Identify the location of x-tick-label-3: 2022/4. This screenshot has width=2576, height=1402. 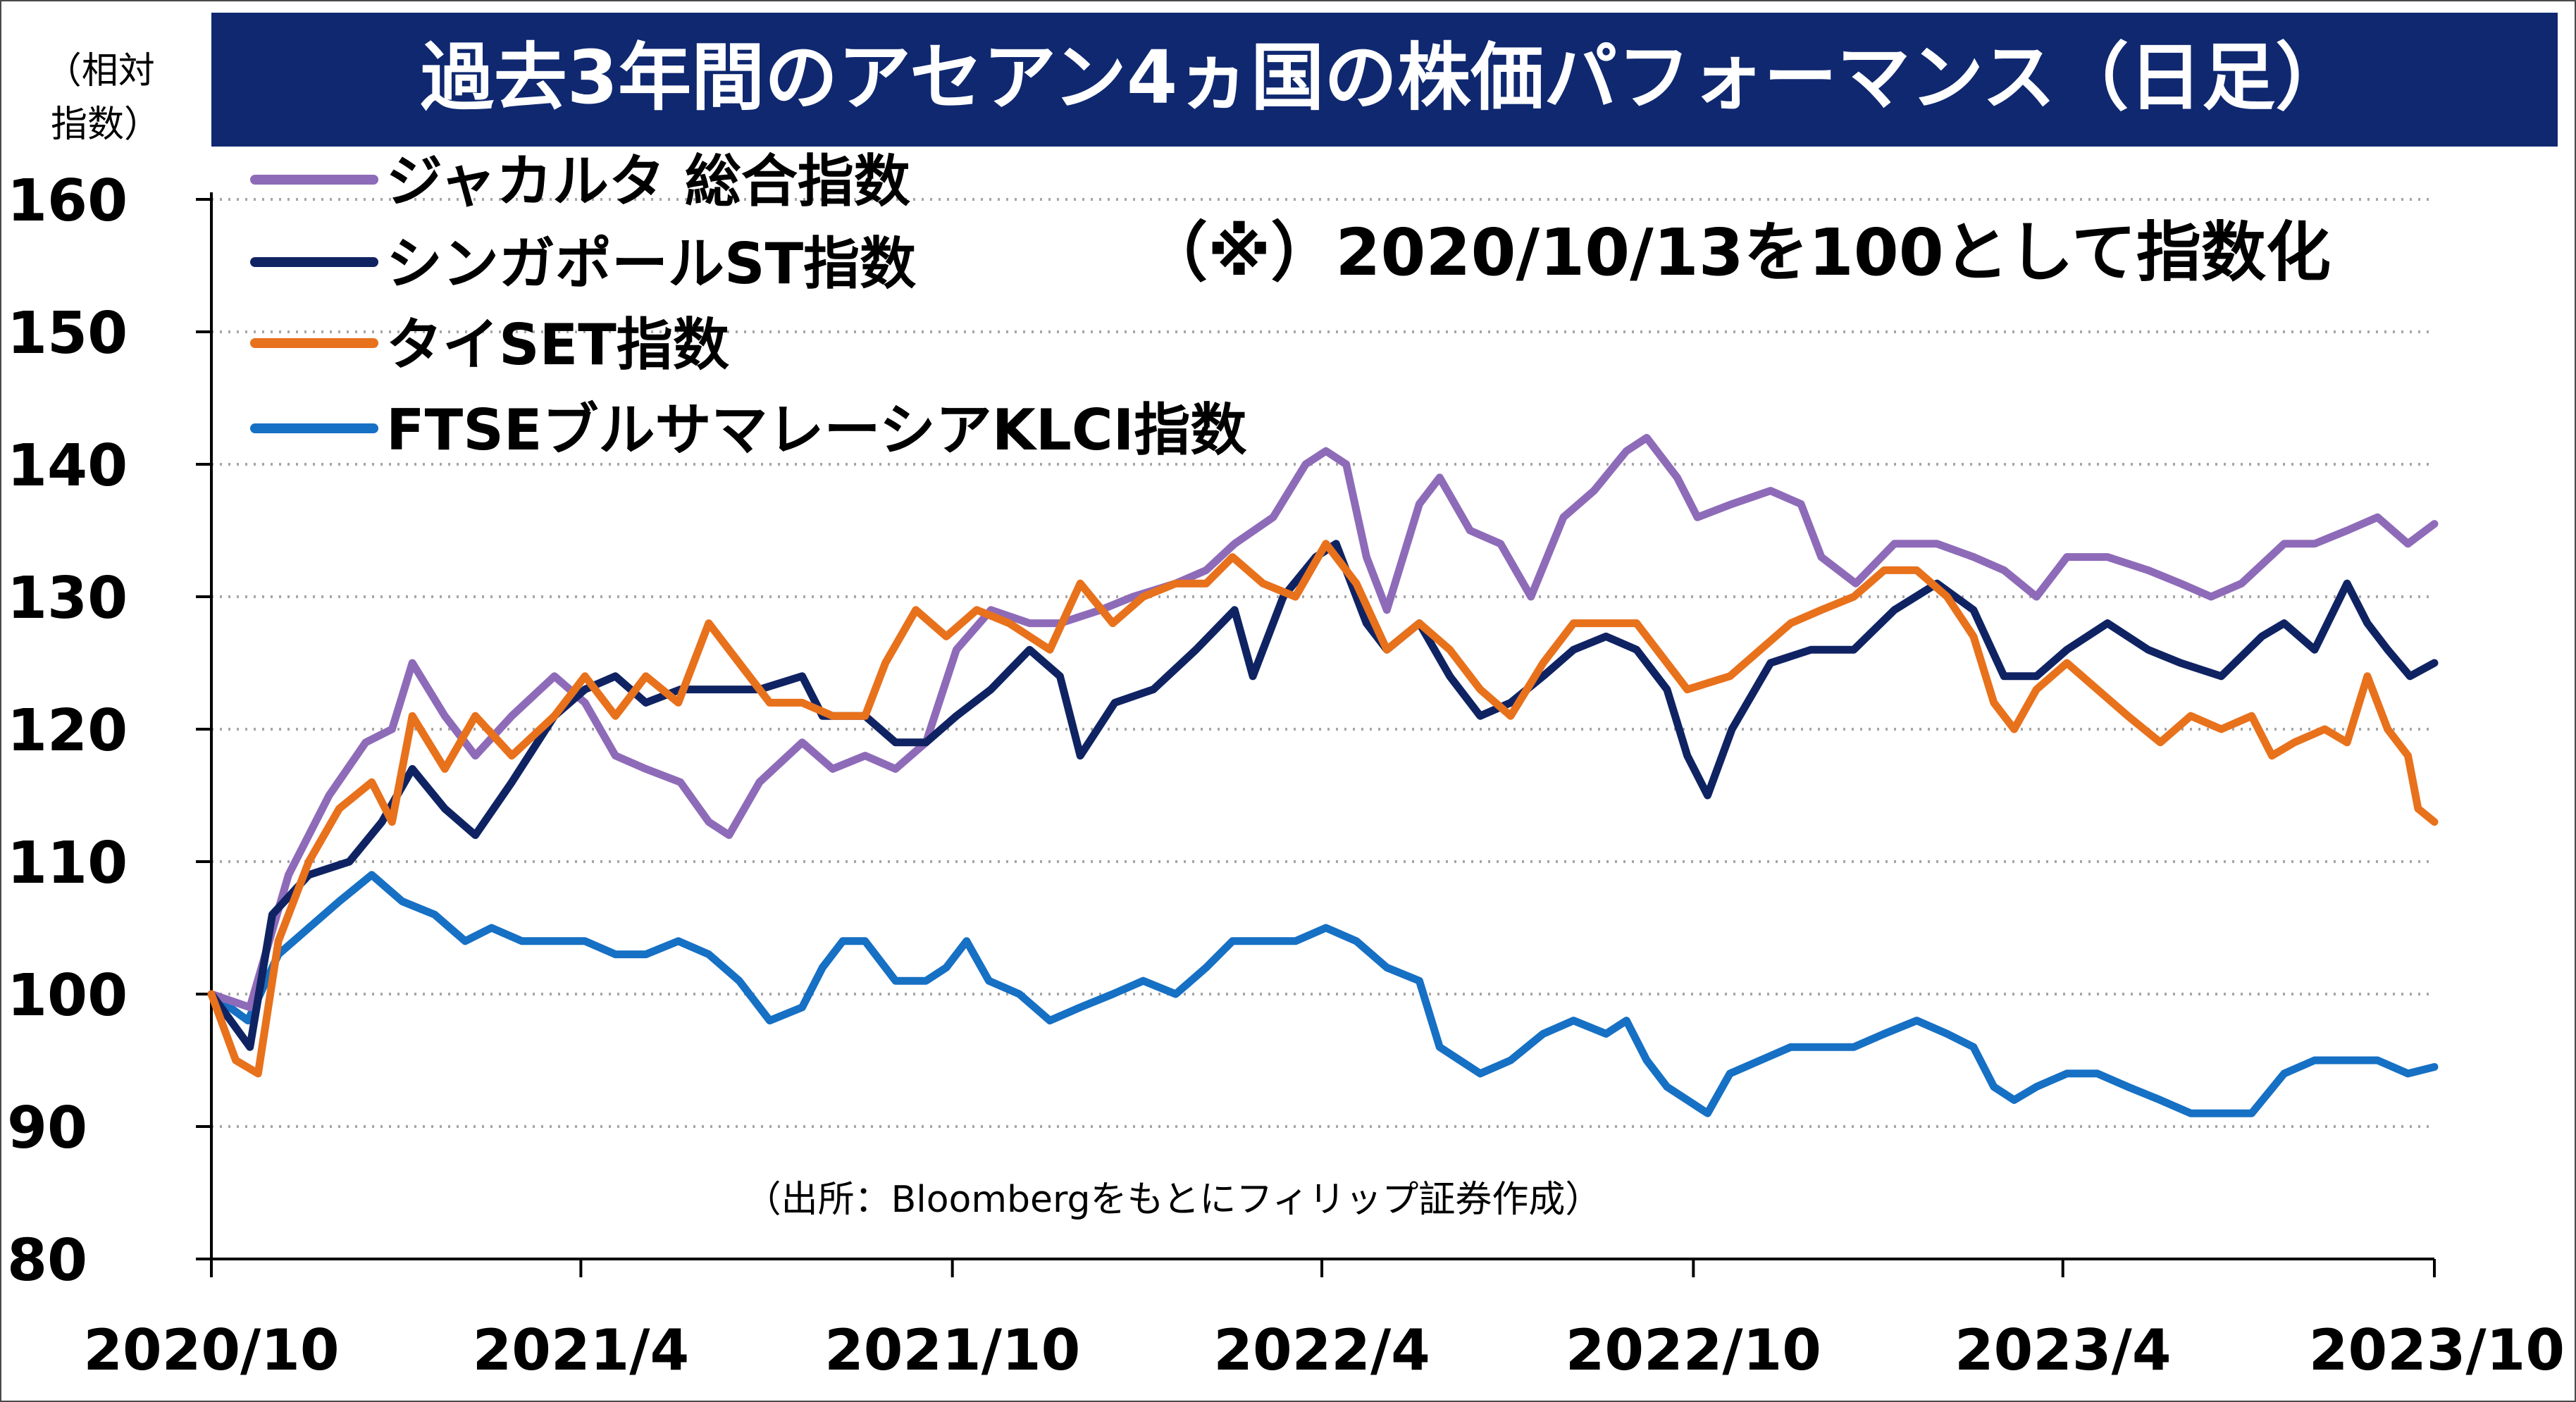
(1321, 1350).